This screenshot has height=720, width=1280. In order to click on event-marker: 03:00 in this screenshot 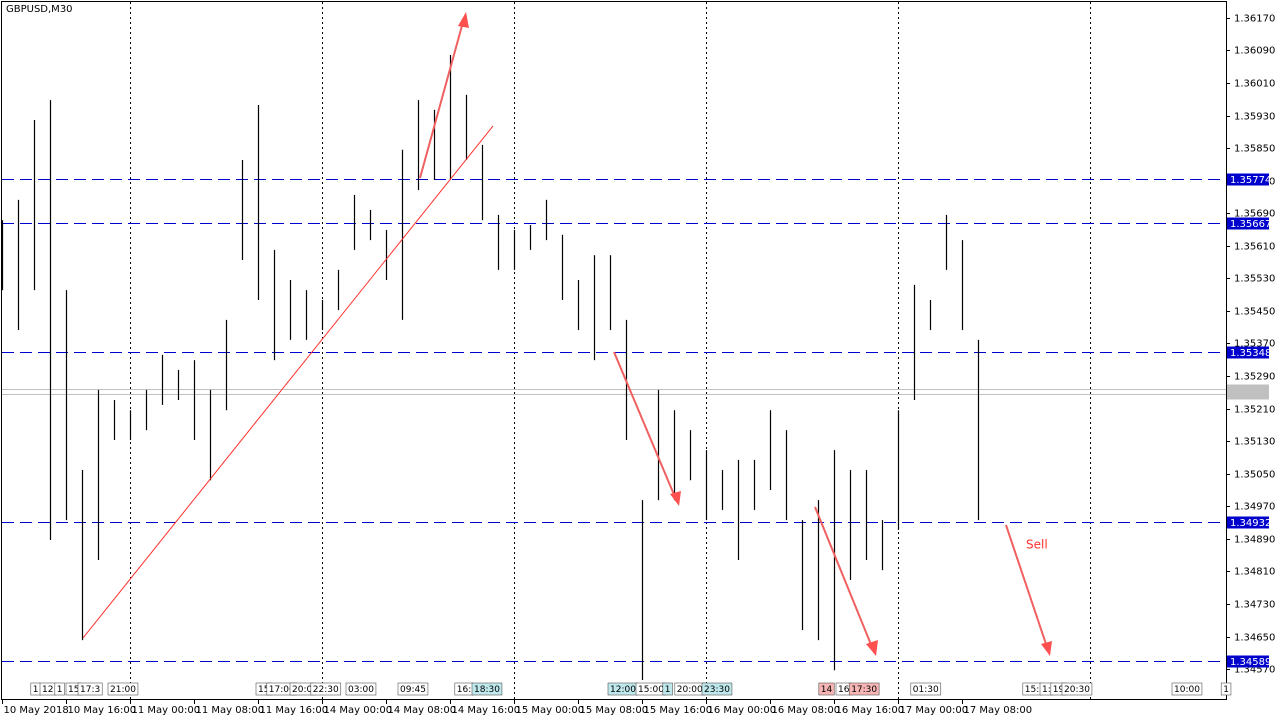, I will do `click(361, 689)`.